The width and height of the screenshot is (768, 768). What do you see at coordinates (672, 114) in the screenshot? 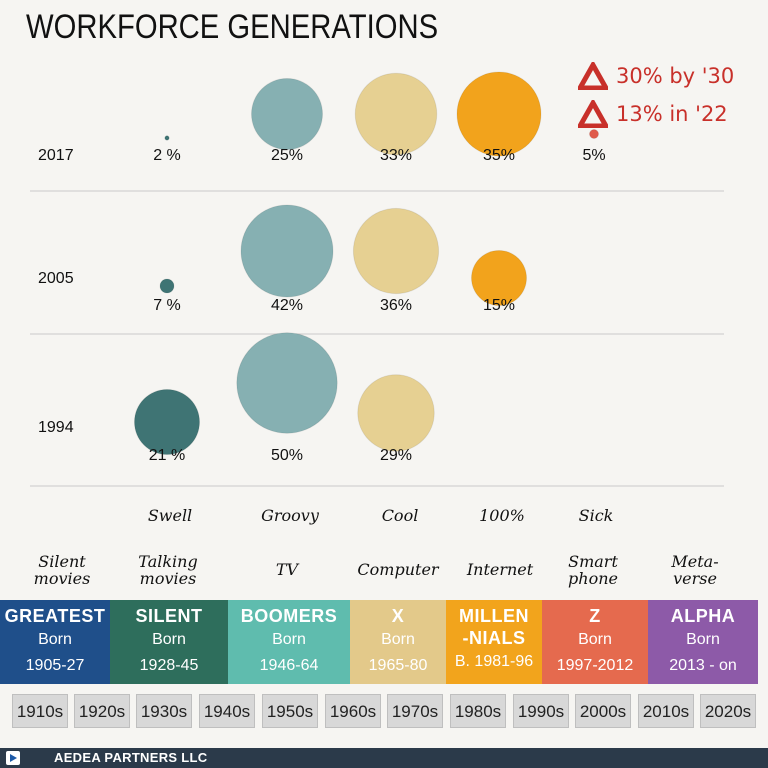
I see `note-2-text: 13% in '22` at bounding box center [672, 114].